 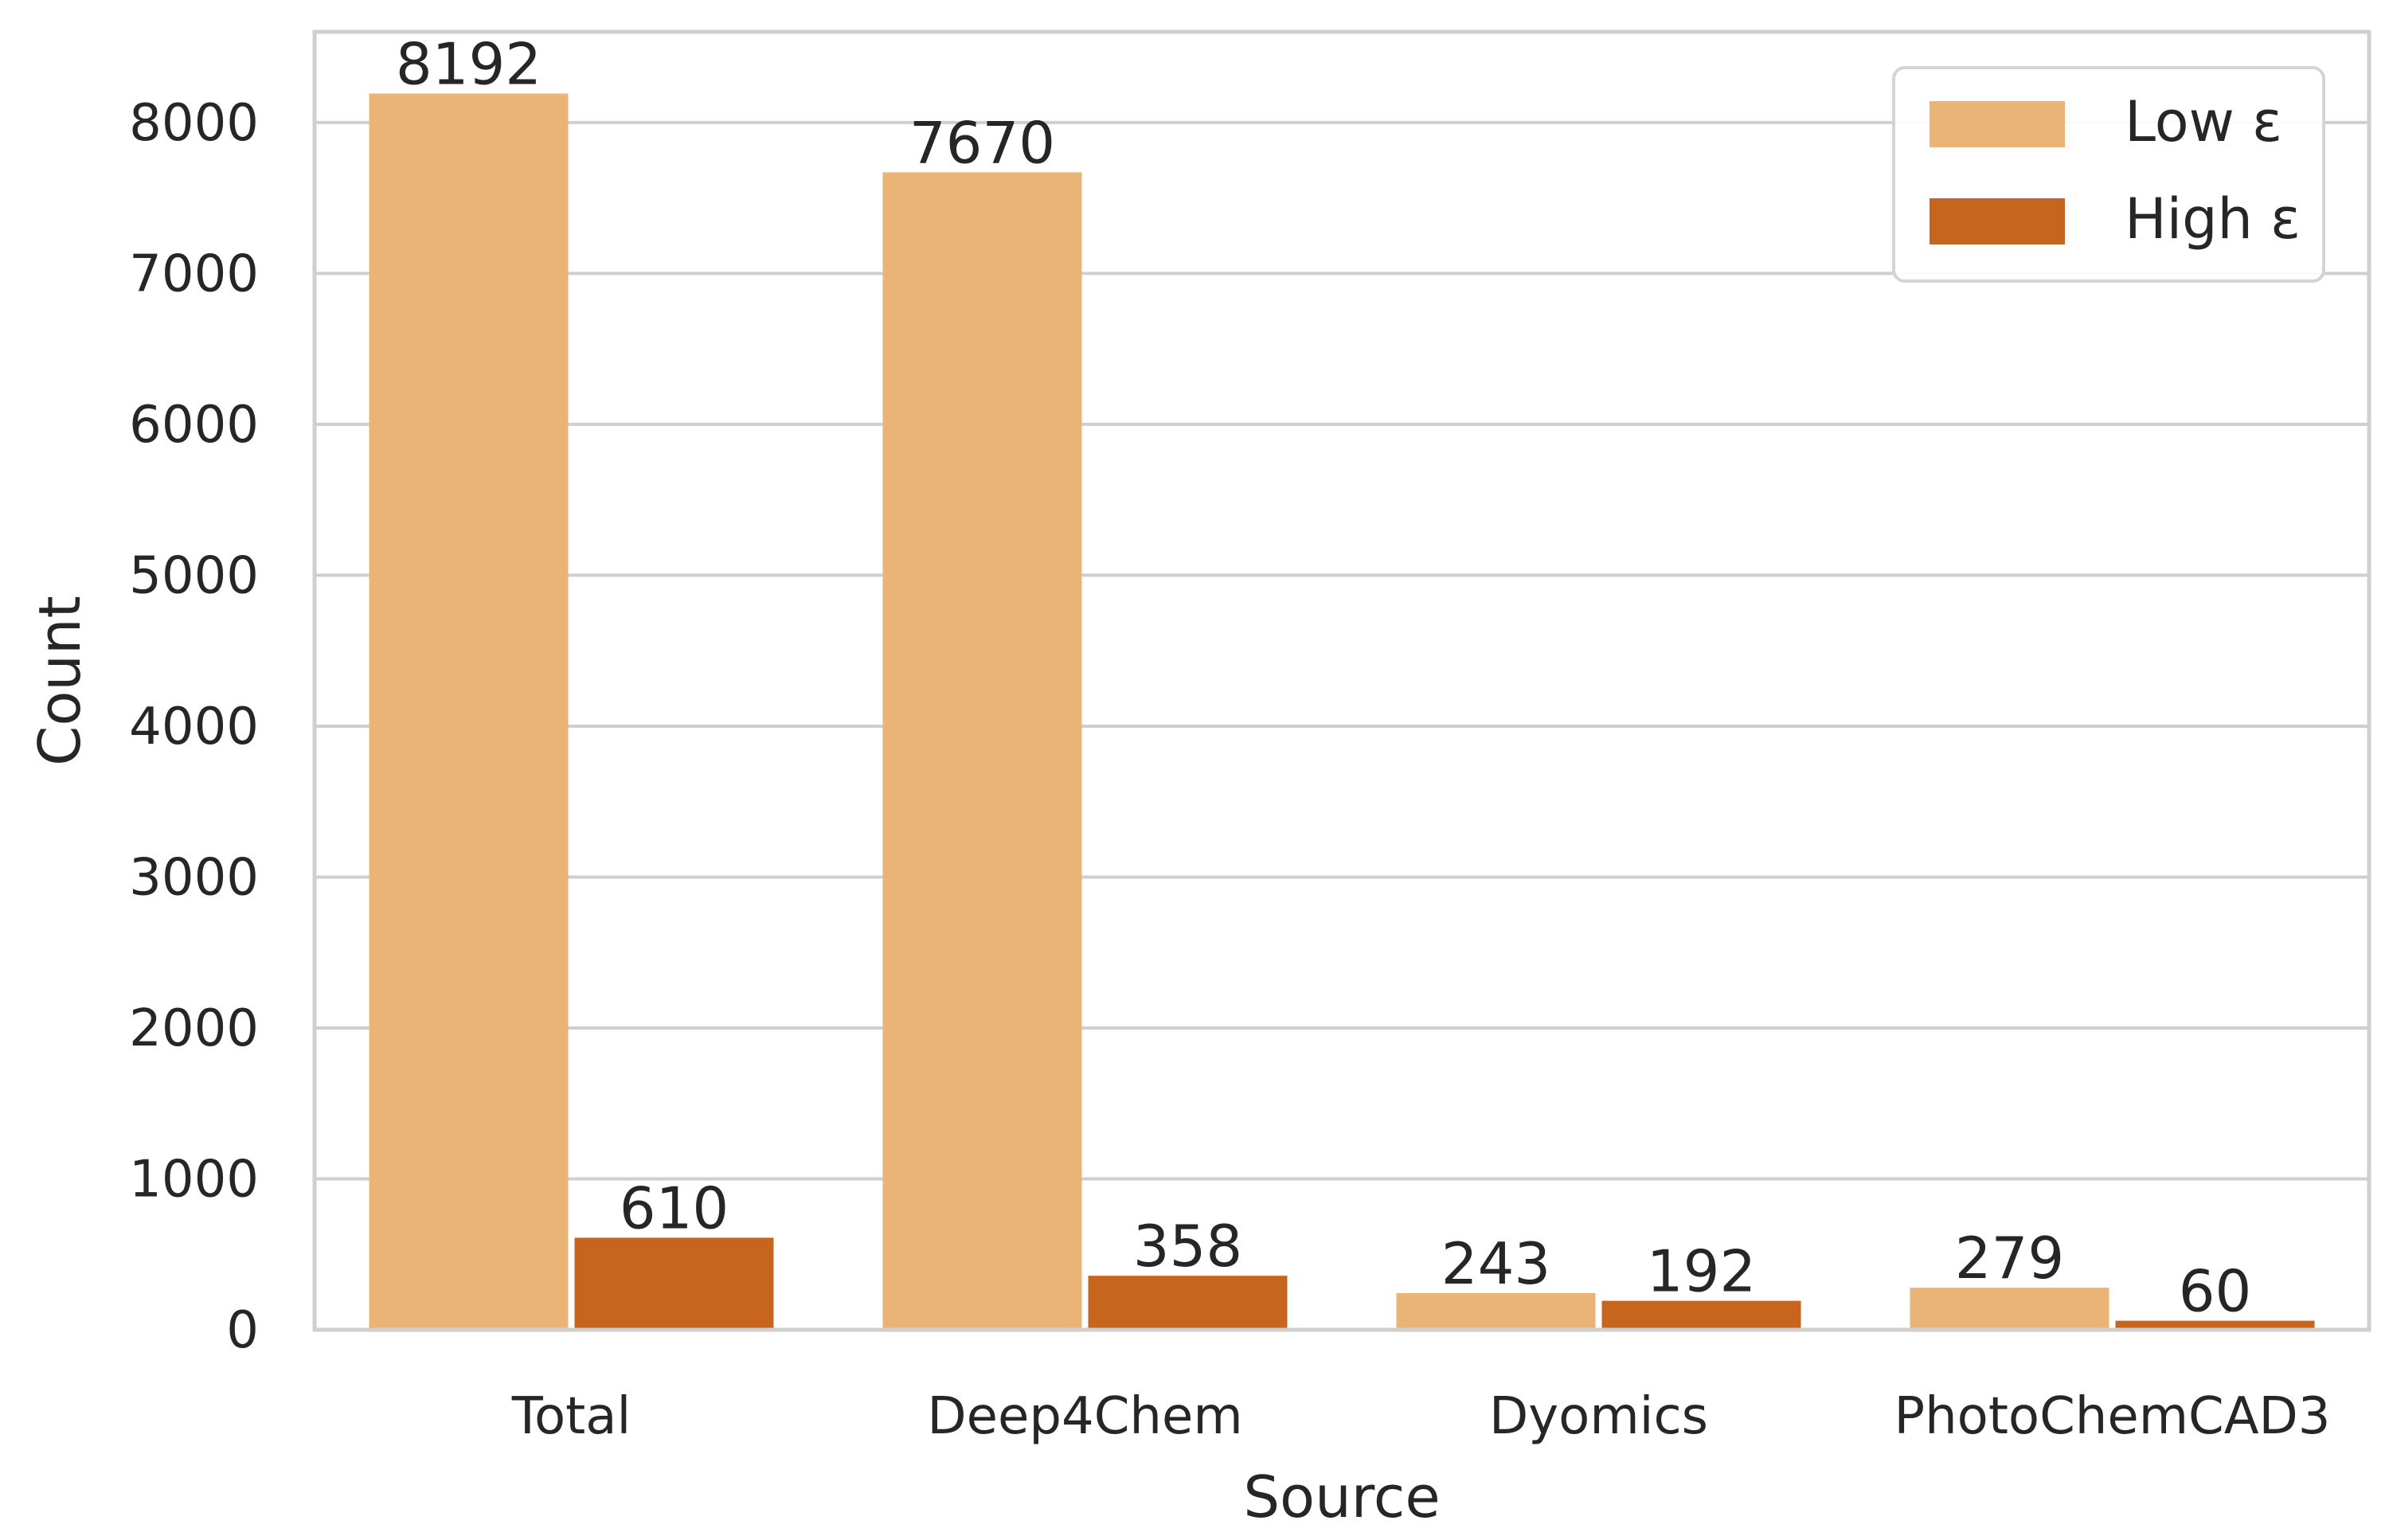 I want to click on bar-value-label: 358, so click(x=1187, y=1246).